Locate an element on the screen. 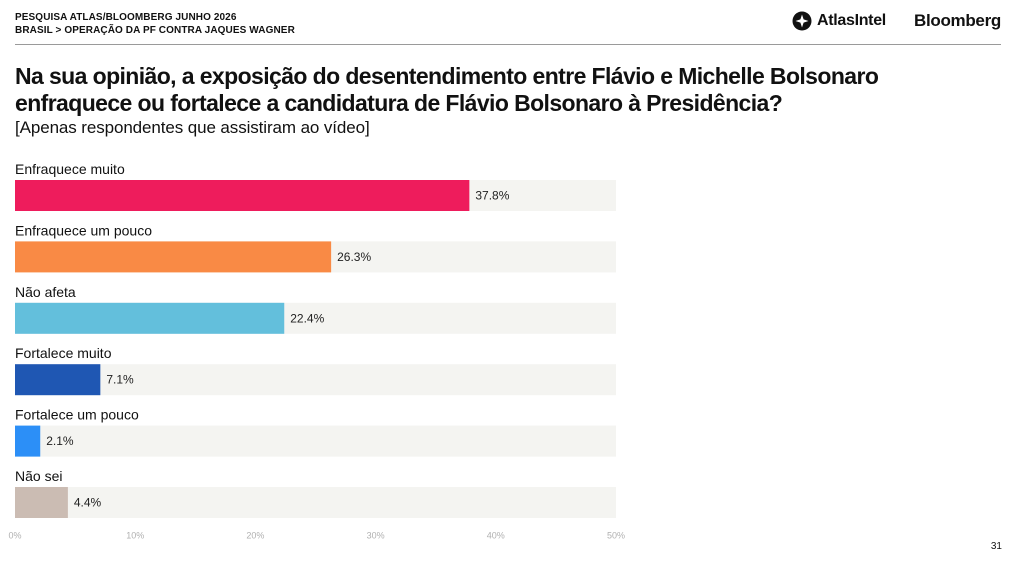  bloomberg-logo: Bloomberg is located at coordinates (957, 20).